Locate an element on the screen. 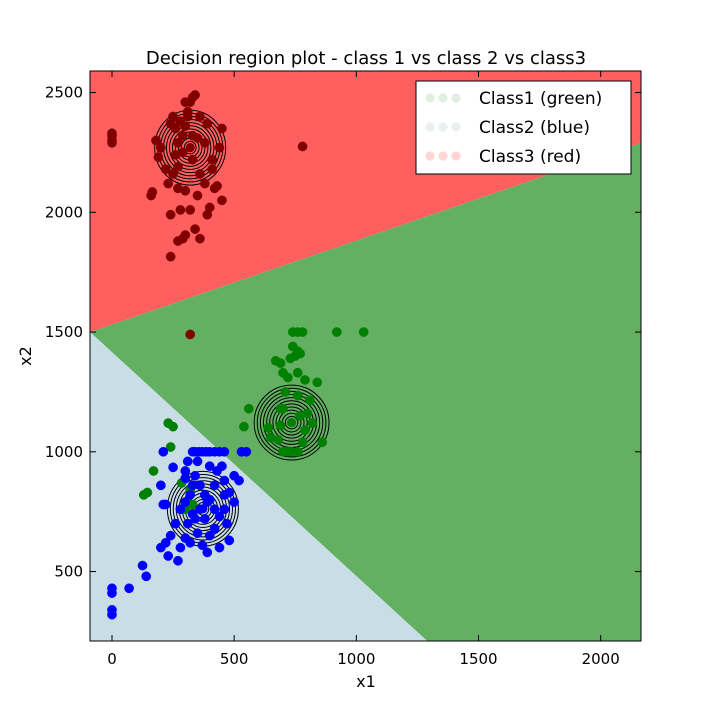  contour-ring is located at coordinates (190, 148).